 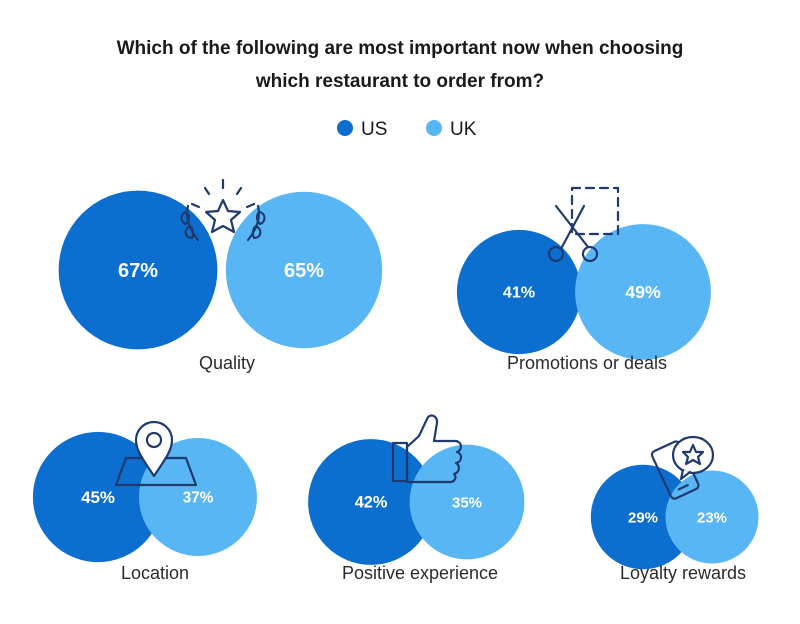 I want to click on thumbs-up-icon, so click(x=427, y=449).